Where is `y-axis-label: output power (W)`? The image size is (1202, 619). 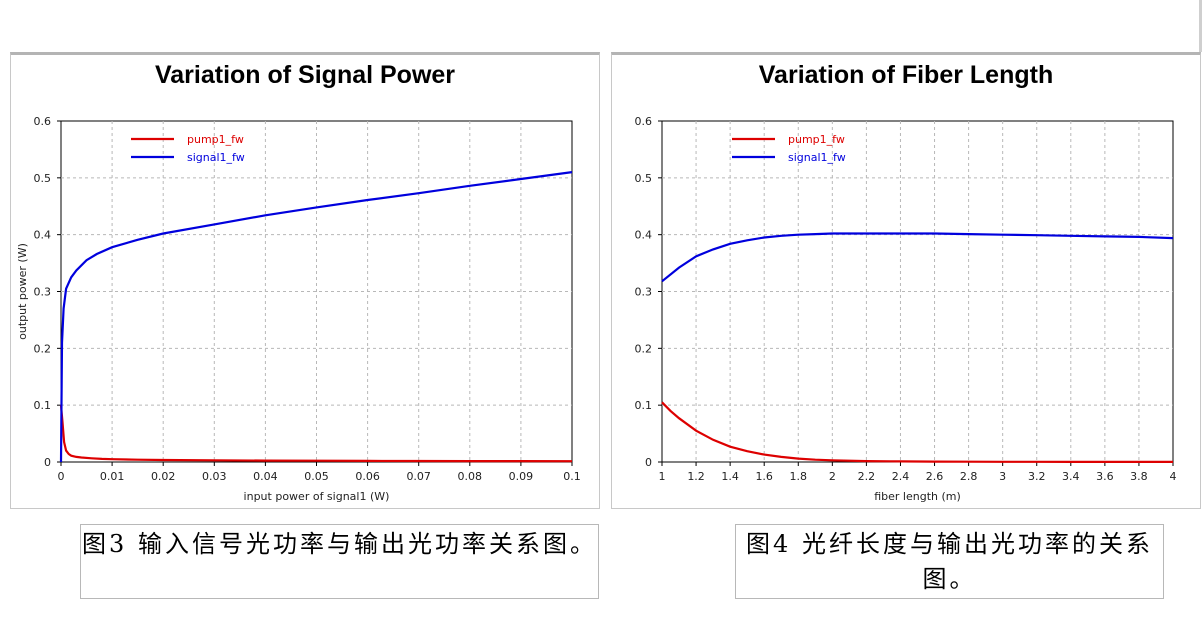 y-axis-label: output power (W) is located at coordinates (22, 291).